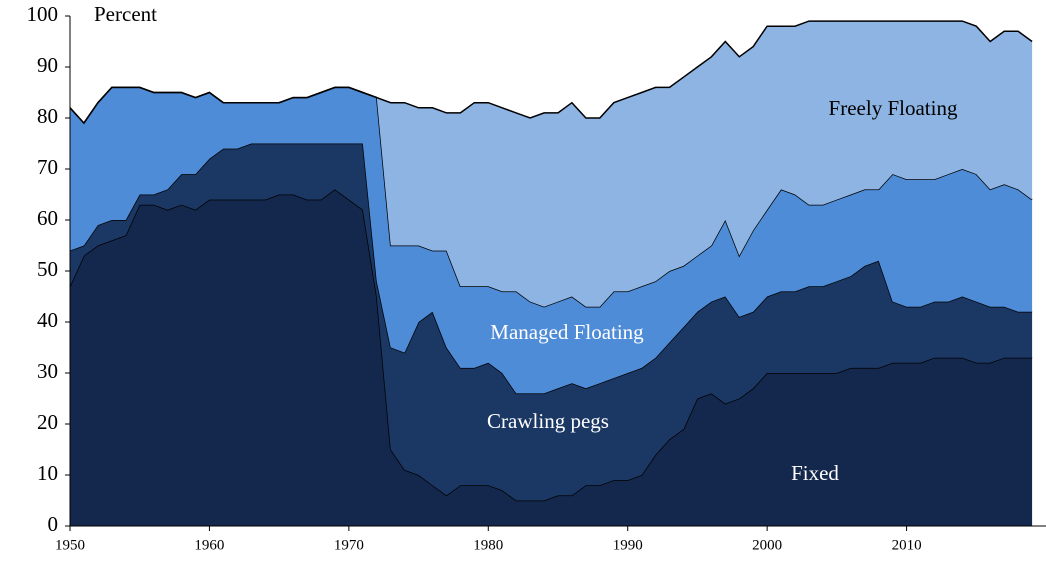 The width and height of the screenshot is (1046, 565). I want to click on x-tick-label: 1980, so click(488, 545).